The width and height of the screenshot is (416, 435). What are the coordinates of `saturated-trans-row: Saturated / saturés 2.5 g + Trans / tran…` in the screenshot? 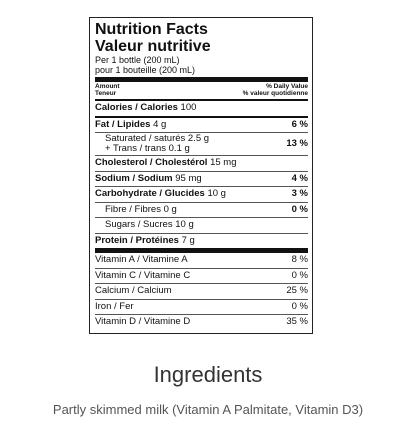 It's located at (201, 144).